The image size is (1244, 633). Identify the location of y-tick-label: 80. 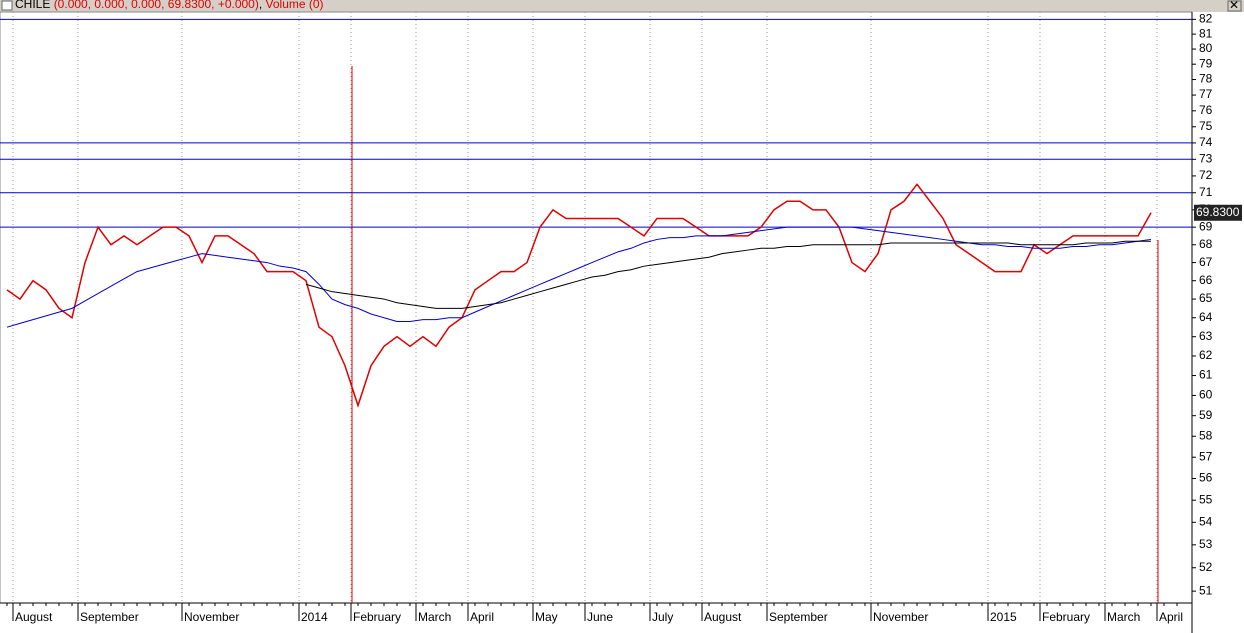
(1206, 48).